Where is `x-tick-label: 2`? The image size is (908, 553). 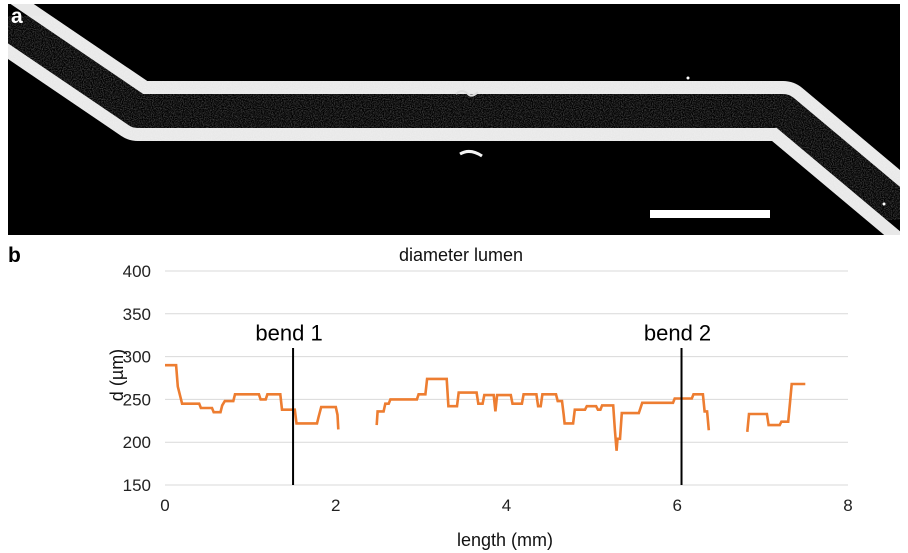 x-tick-label: 2 is located at coordinates (335, 505).